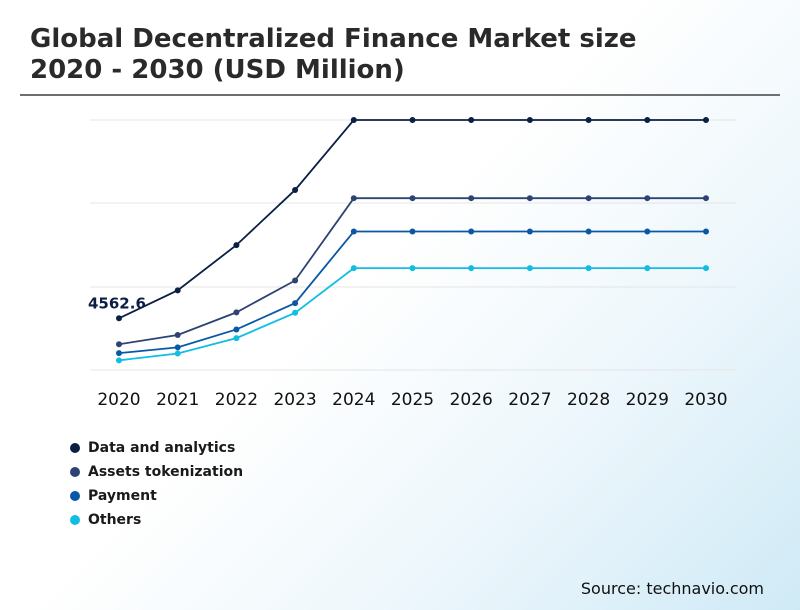  I want to click on x-tick-label: 2026, so click(471, 400).